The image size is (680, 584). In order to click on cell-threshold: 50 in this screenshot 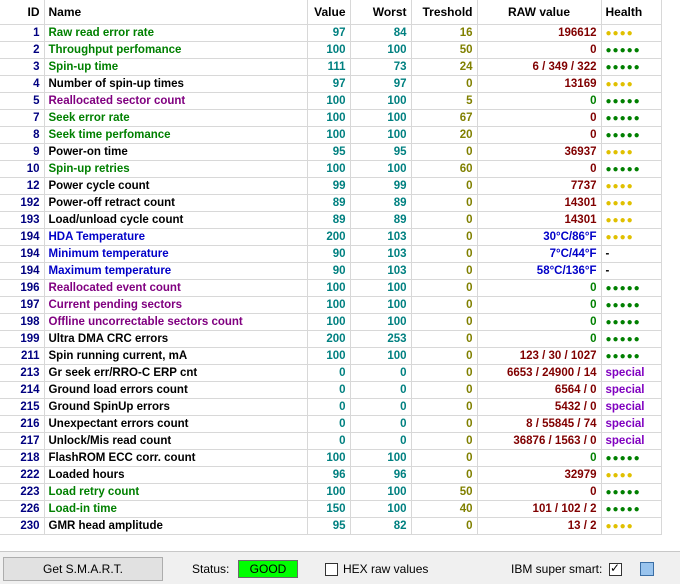, I will do `click(444, 492)`.